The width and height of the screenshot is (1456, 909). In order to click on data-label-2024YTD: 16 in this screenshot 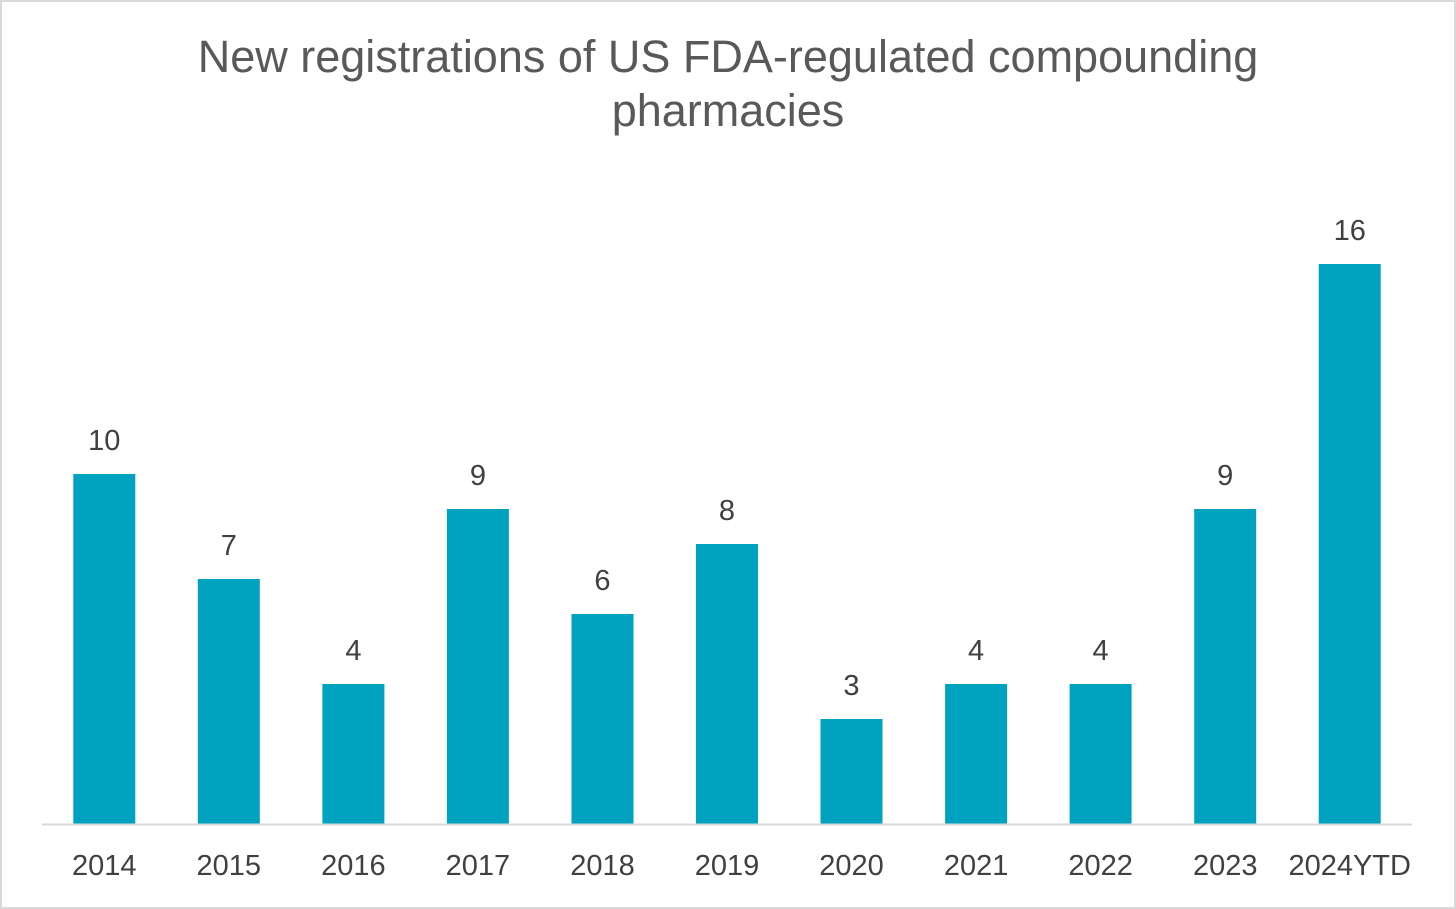, I will do `click(1350, 231)`.